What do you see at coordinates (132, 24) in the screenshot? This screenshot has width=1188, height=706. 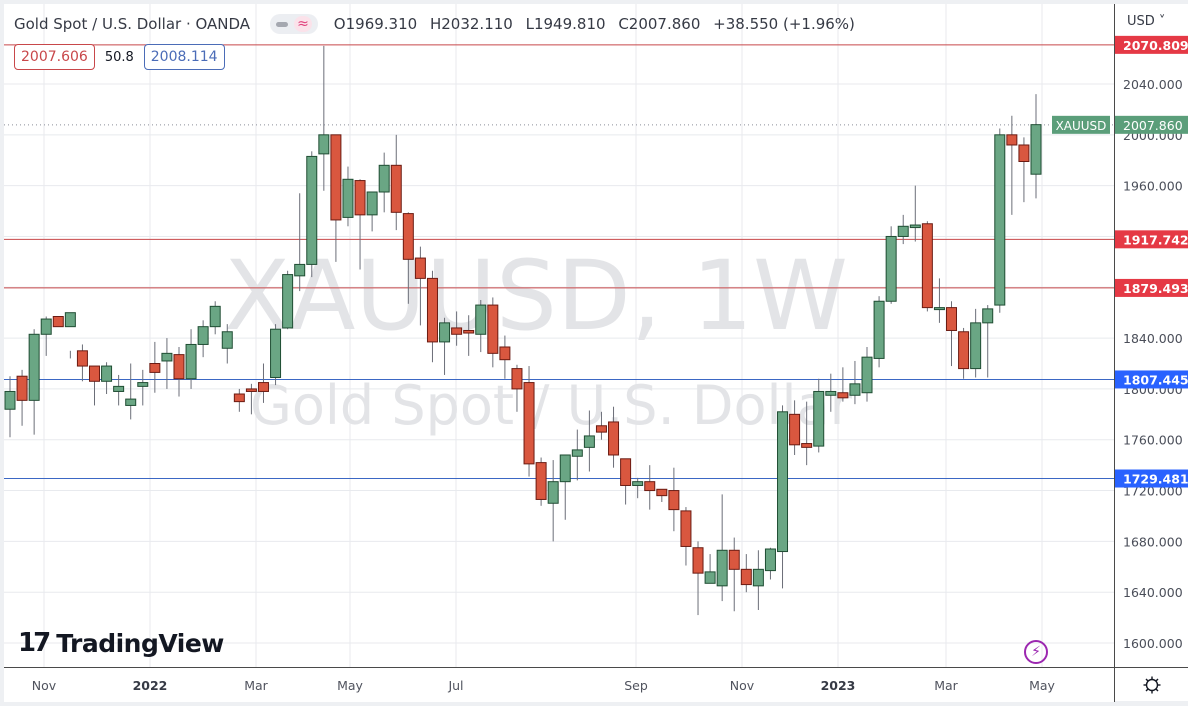 I see `symbol-title: Gold Spot / U.S. Dollar · OANDA` at bounding box center [132, 24].